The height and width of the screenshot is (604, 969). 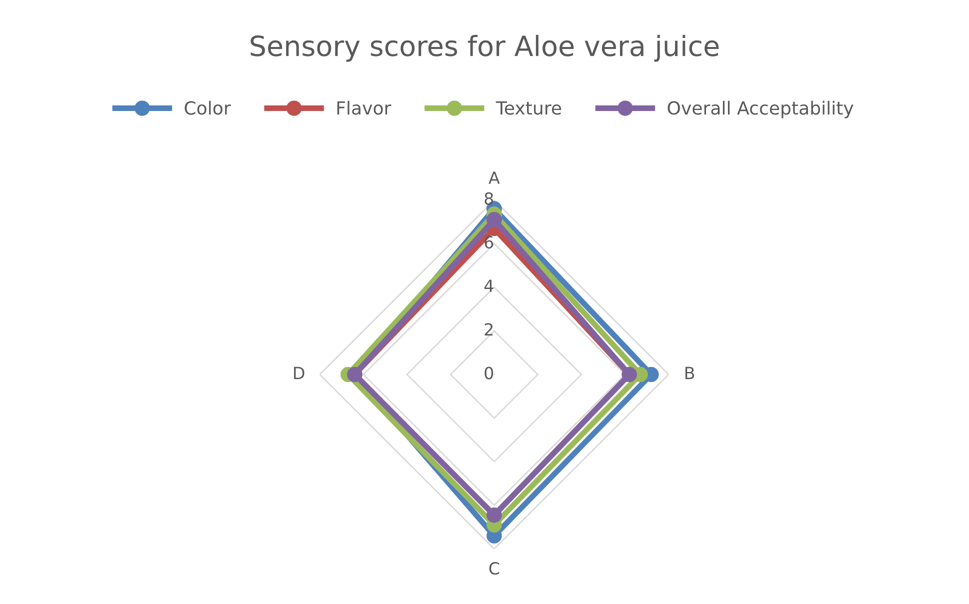 What do you see at coordinates (494, 568) in the screenshot?
I see `spoke-label: C` at bounding box center [494, 568].